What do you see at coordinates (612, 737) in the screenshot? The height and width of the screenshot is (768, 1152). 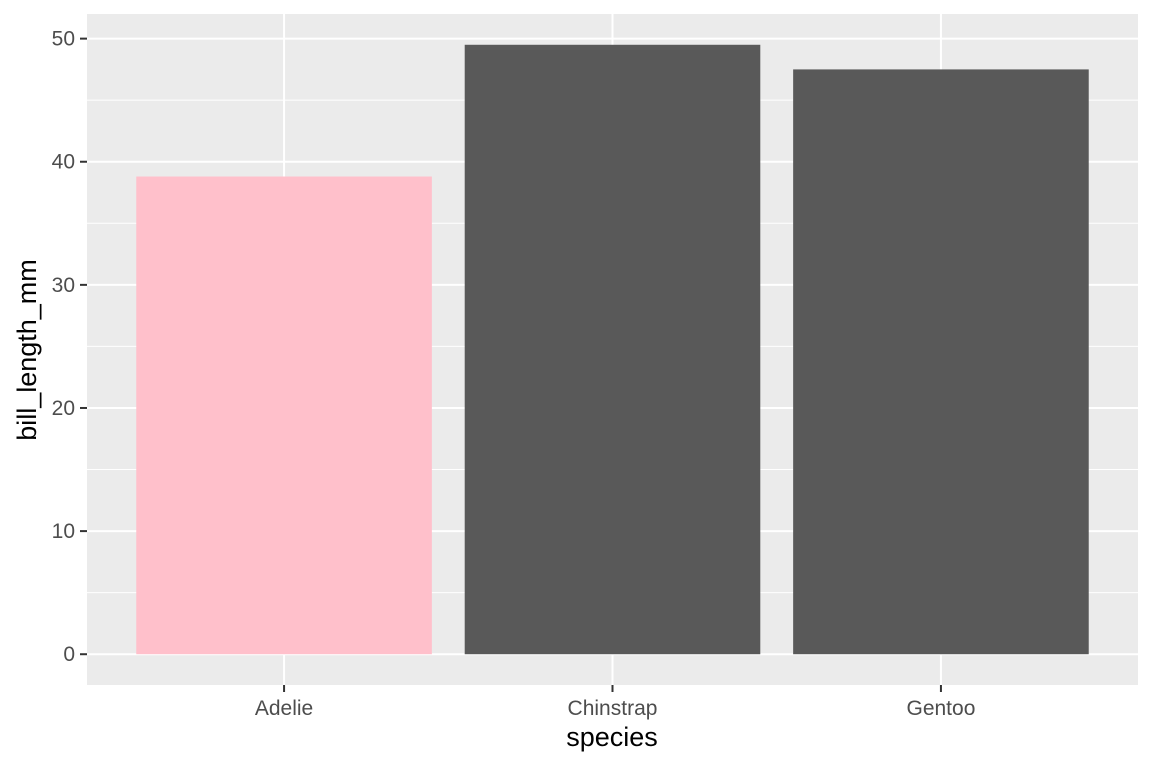 I see `x-axis-title: species` at bounding box center [612, 737].